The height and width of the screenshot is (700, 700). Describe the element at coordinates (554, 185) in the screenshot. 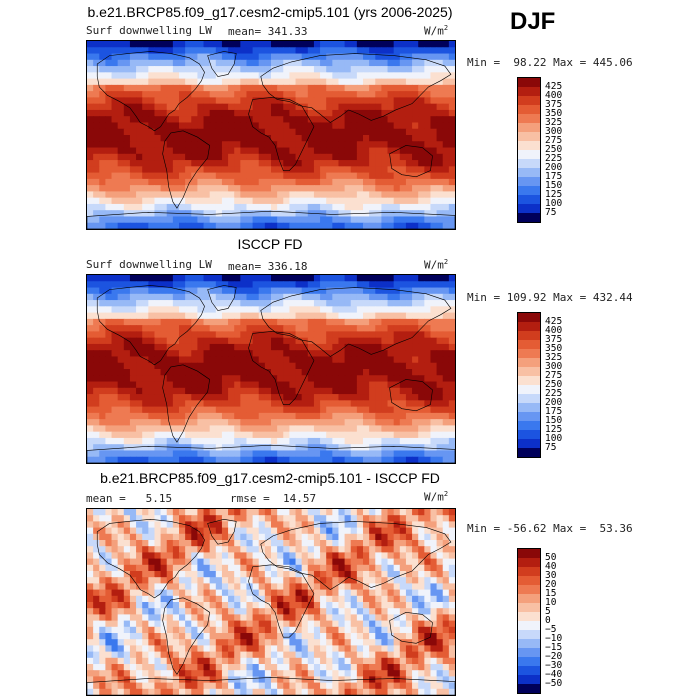

I see `colorbar-tick-label: 150` at that location.